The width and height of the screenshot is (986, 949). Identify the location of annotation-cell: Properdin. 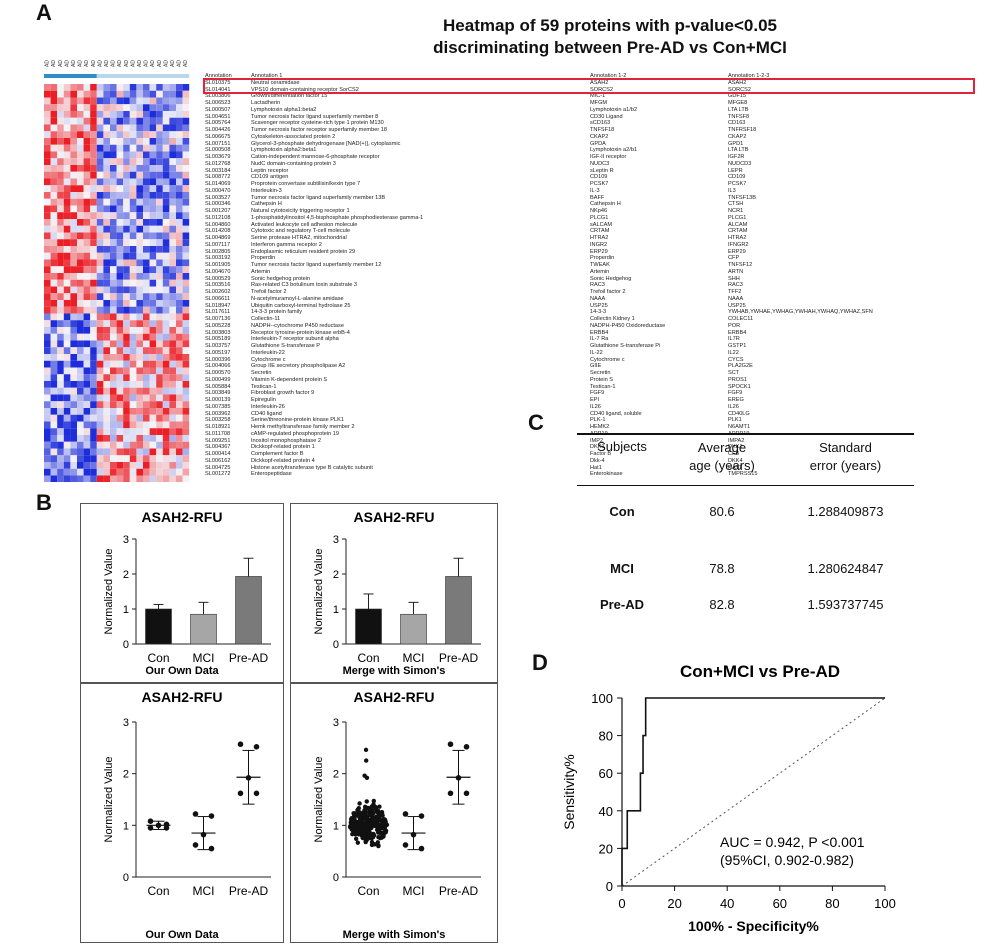
(263, 258).